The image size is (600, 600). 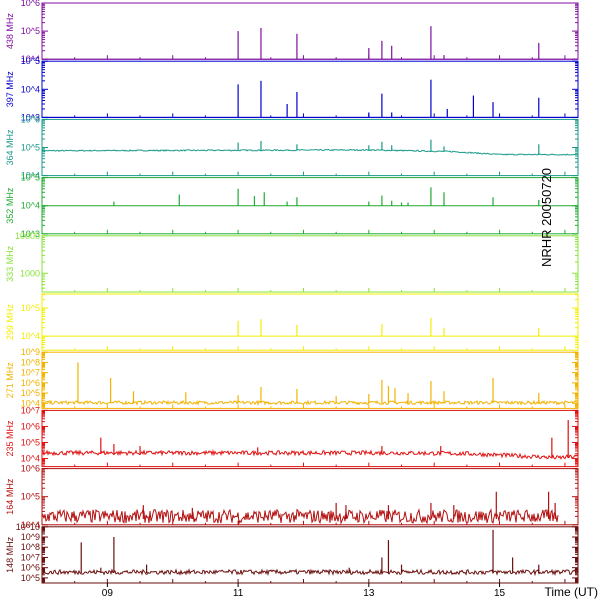 What do you see at coordinates (10, 263) in the screenshot?
I see `series-label-333-mhz: 333 MHz` at bounding box center [10, 263].